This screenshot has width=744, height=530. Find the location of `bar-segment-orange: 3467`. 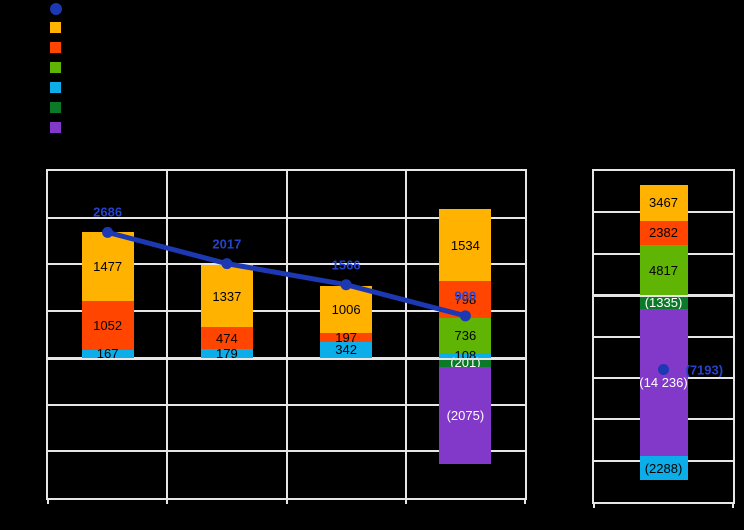

bar-segment-orange: 3467 is located at coordinates (663, 202).